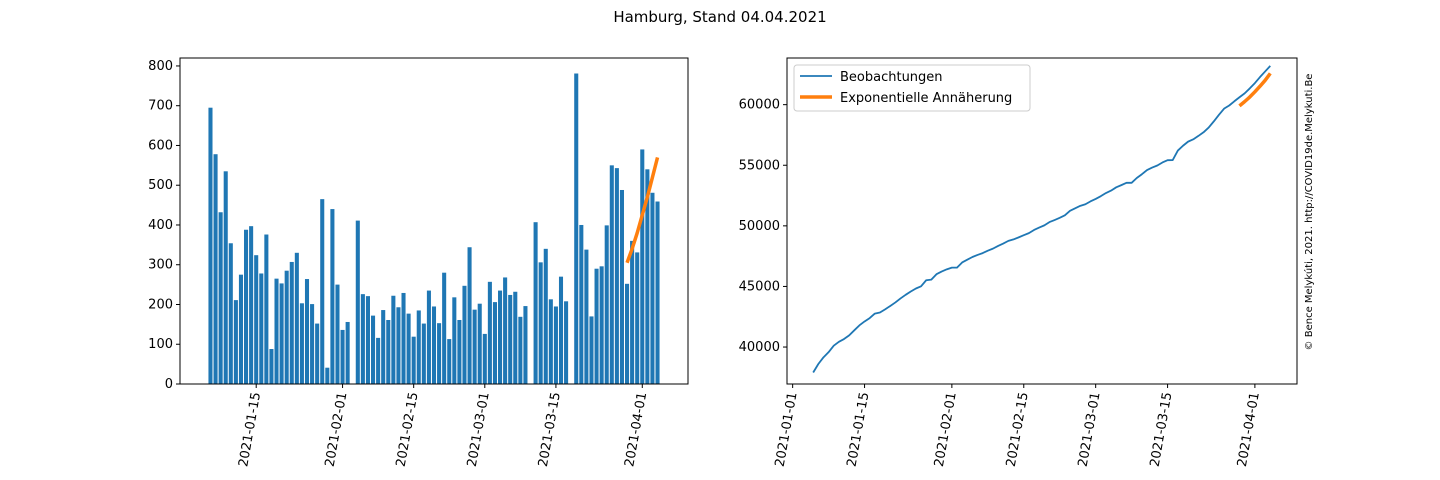 This screenshot has width=1440, height=480. I want to click on left-x-tick-label: 2021-02-15, so click(408, 429).